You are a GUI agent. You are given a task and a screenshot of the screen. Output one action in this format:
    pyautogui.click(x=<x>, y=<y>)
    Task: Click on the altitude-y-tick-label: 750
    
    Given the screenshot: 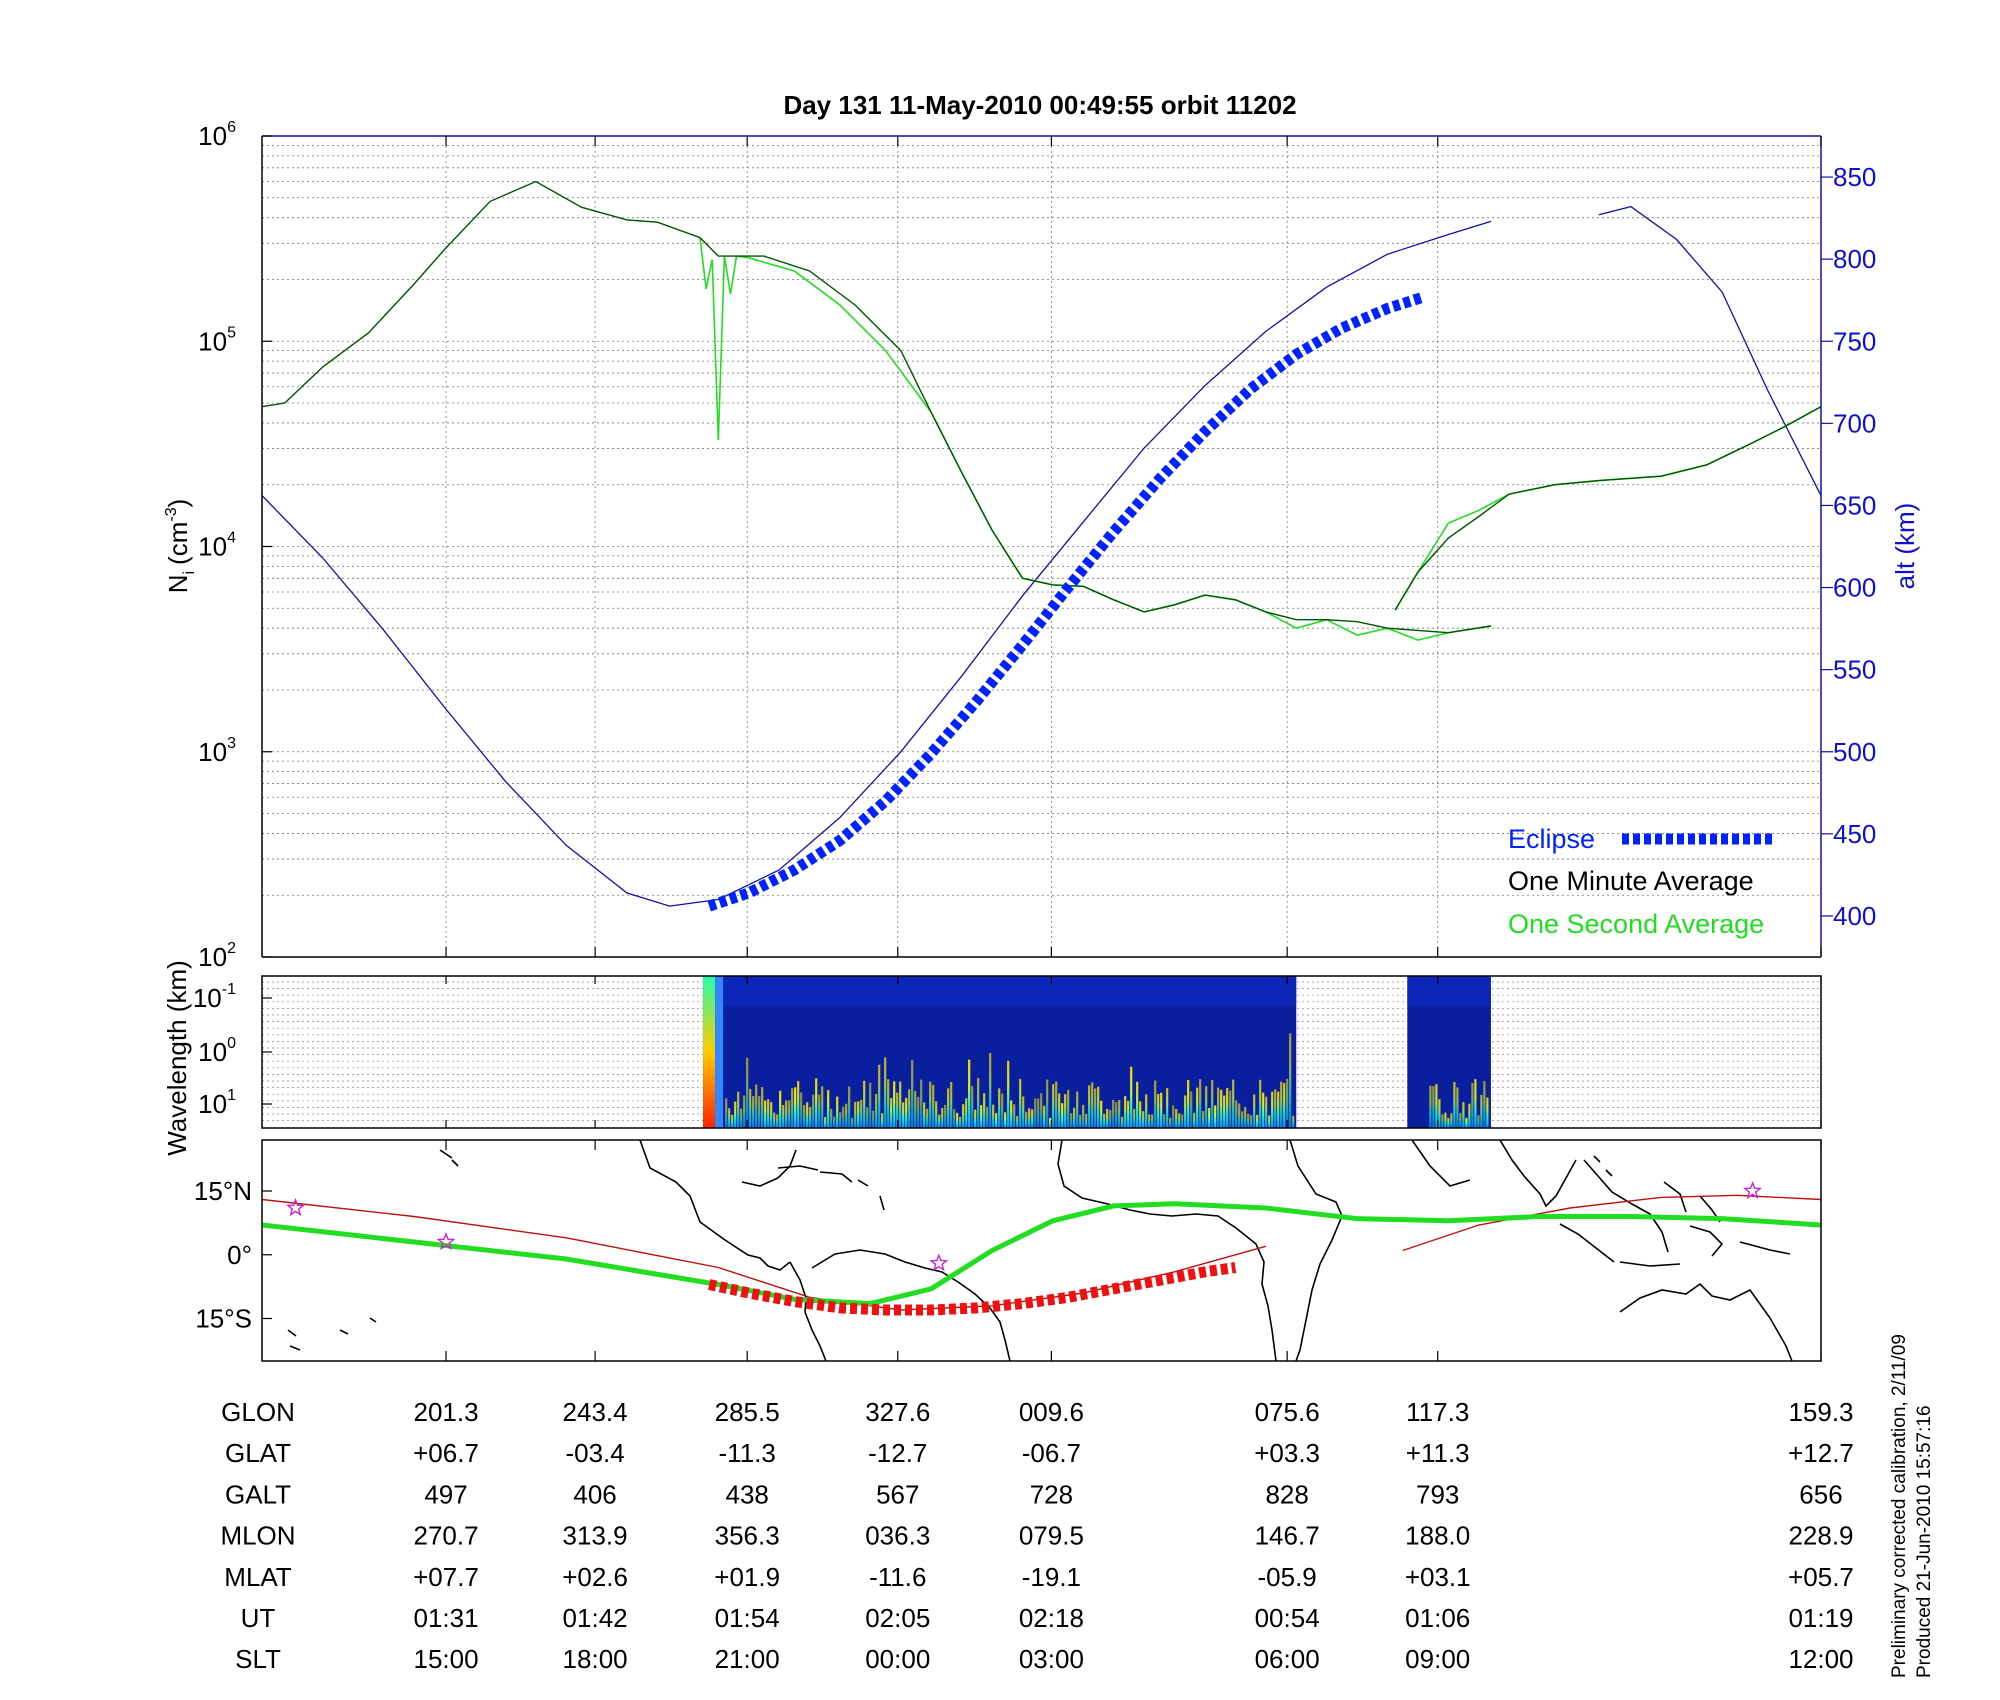 What is the action you would take?
    pyautogui.click(x=1854, y=341)
    